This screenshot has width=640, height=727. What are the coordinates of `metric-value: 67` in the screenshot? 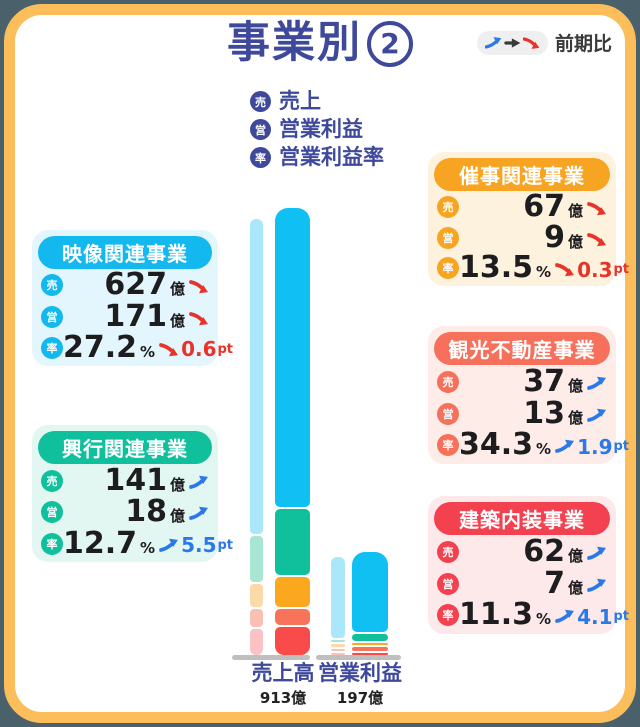 It's located at (544, 206).